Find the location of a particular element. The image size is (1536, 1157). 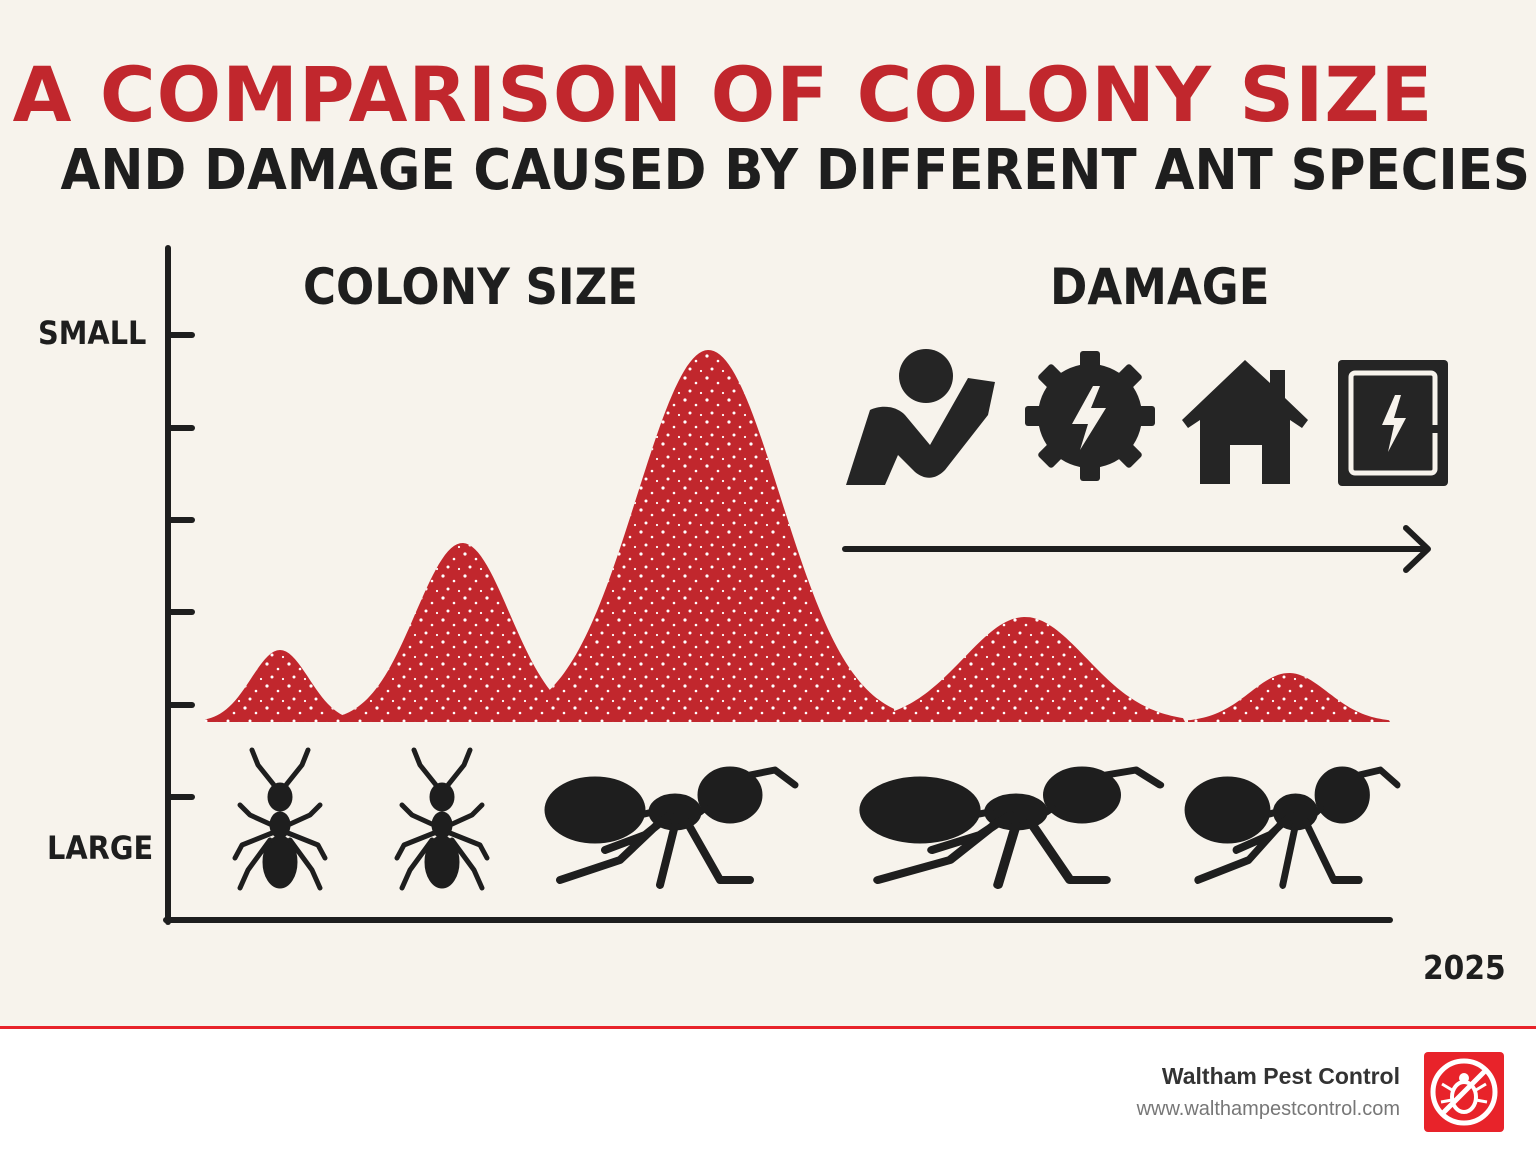

brand-name: Waltham Pest Control is located at coordinates (1280, 1076).